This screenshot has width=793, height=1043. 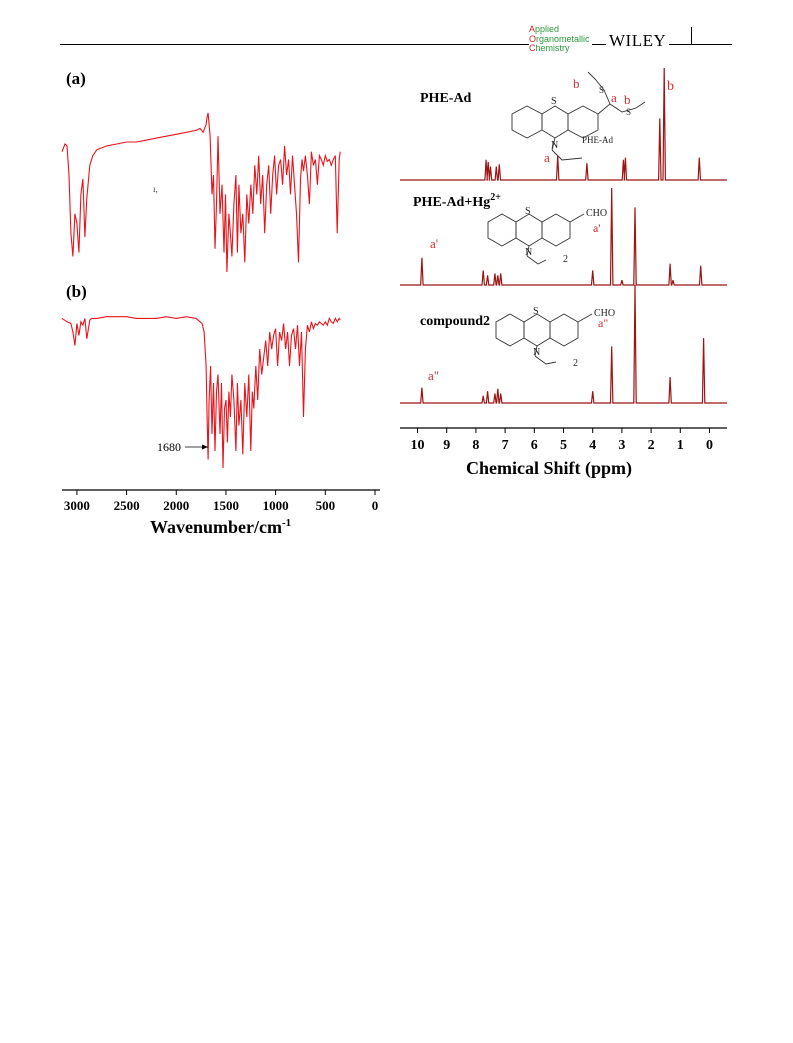 What do you see at coordinates (418, 445) in the screenshot?
I see `nmr-tick-label: 10` at bounding box center [418, 445].